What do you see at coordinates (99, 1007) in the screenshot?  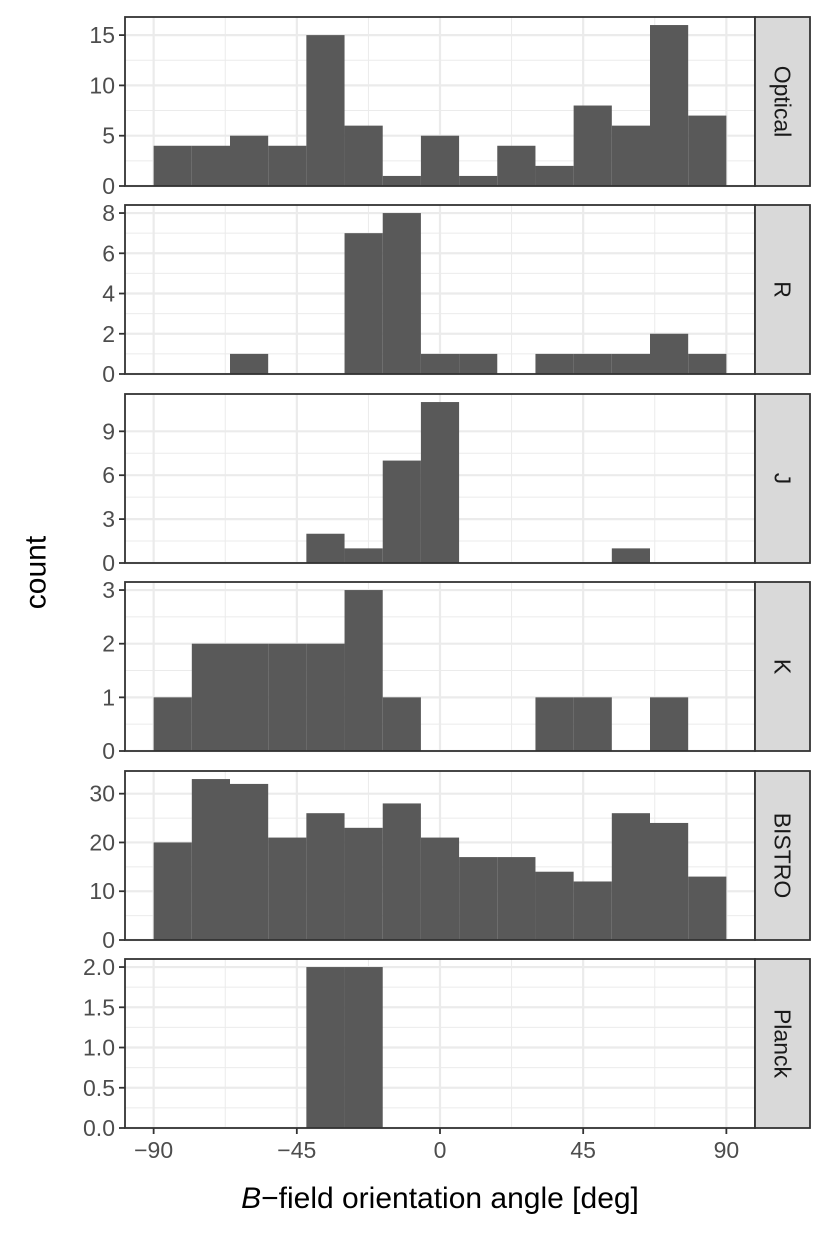 I see `y-tick-label: 1.5` at bounding box center [99, 1007].